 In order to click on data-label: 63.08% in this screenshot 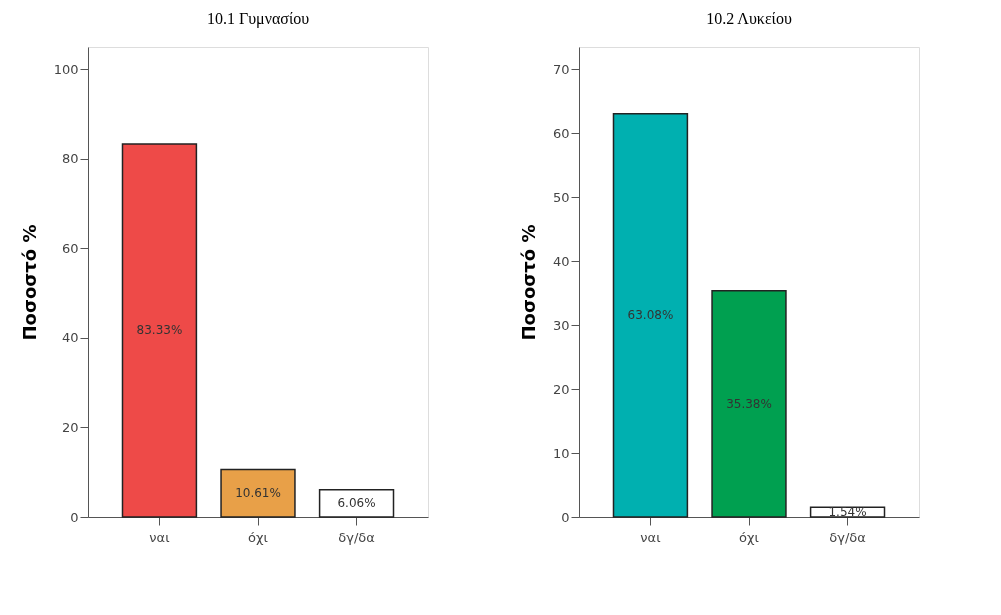, I will do `click(650, 315)`.